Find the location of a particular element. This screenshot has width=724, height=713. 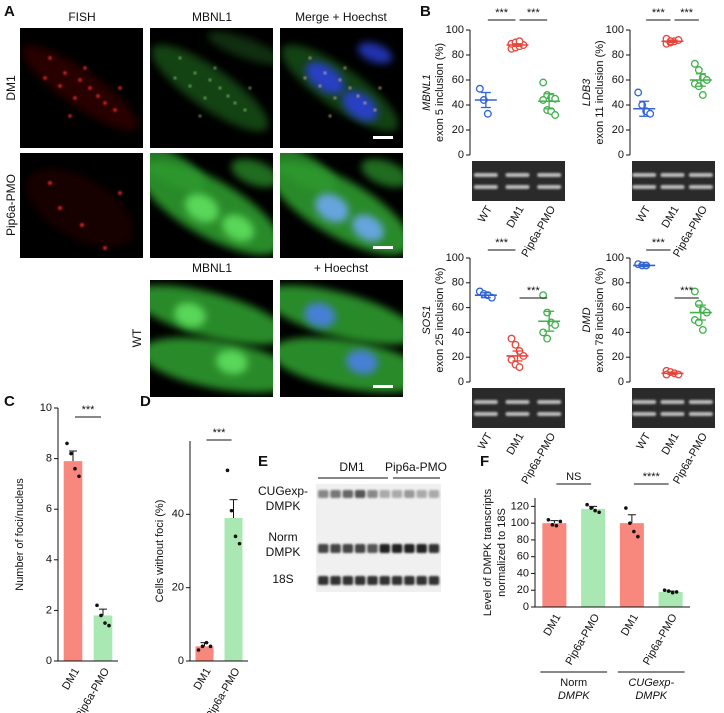

gel-band-label: CUGexp- is located at coordinates (283, 491).